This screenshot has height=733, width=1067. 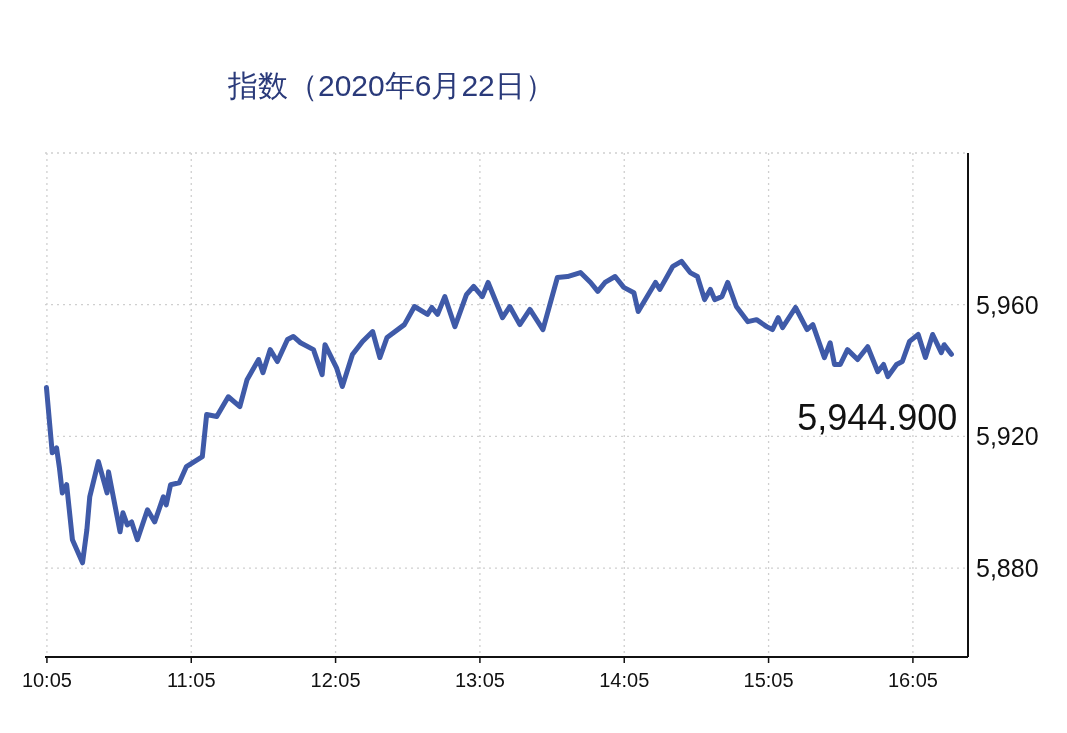 What do you see at coordinates (877, 418) in the screenshot?
I see `annotation: 5,944.900` at bounding box center [877, 418].